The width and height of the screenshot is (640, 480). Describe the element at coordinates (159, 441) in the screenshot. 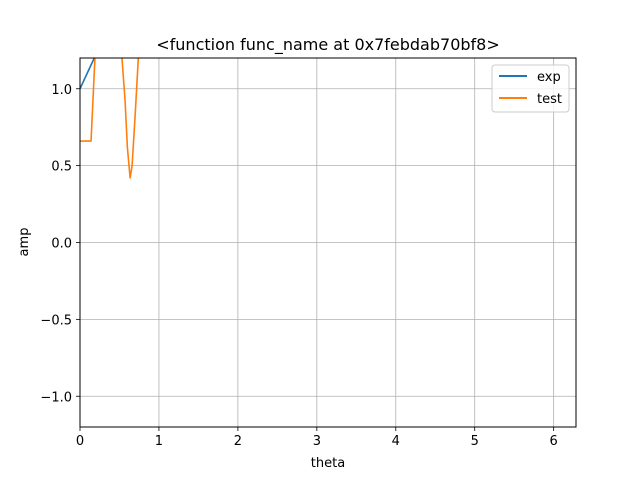

I see `x-tick-label: 1` at that location.